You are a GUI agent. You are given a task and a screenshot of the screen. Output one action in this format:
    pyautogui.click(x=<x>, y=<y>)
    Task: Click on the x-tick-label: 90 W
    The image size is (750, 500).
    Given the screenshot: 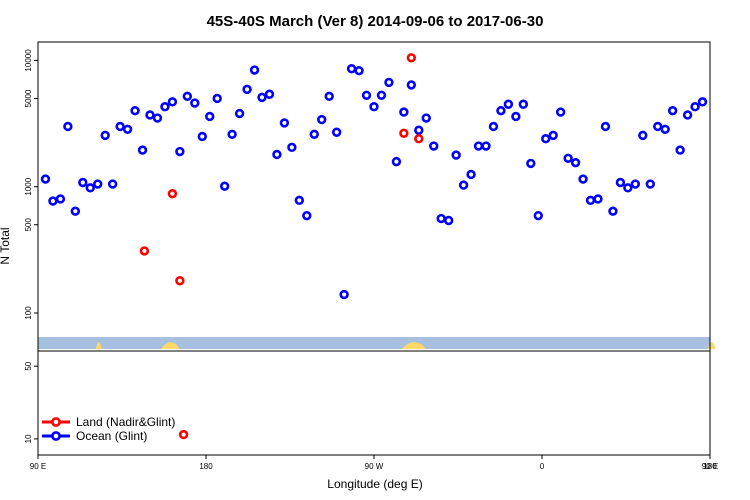 What is the action you would take?
    pyautogui.click(x=374, y=466)
    